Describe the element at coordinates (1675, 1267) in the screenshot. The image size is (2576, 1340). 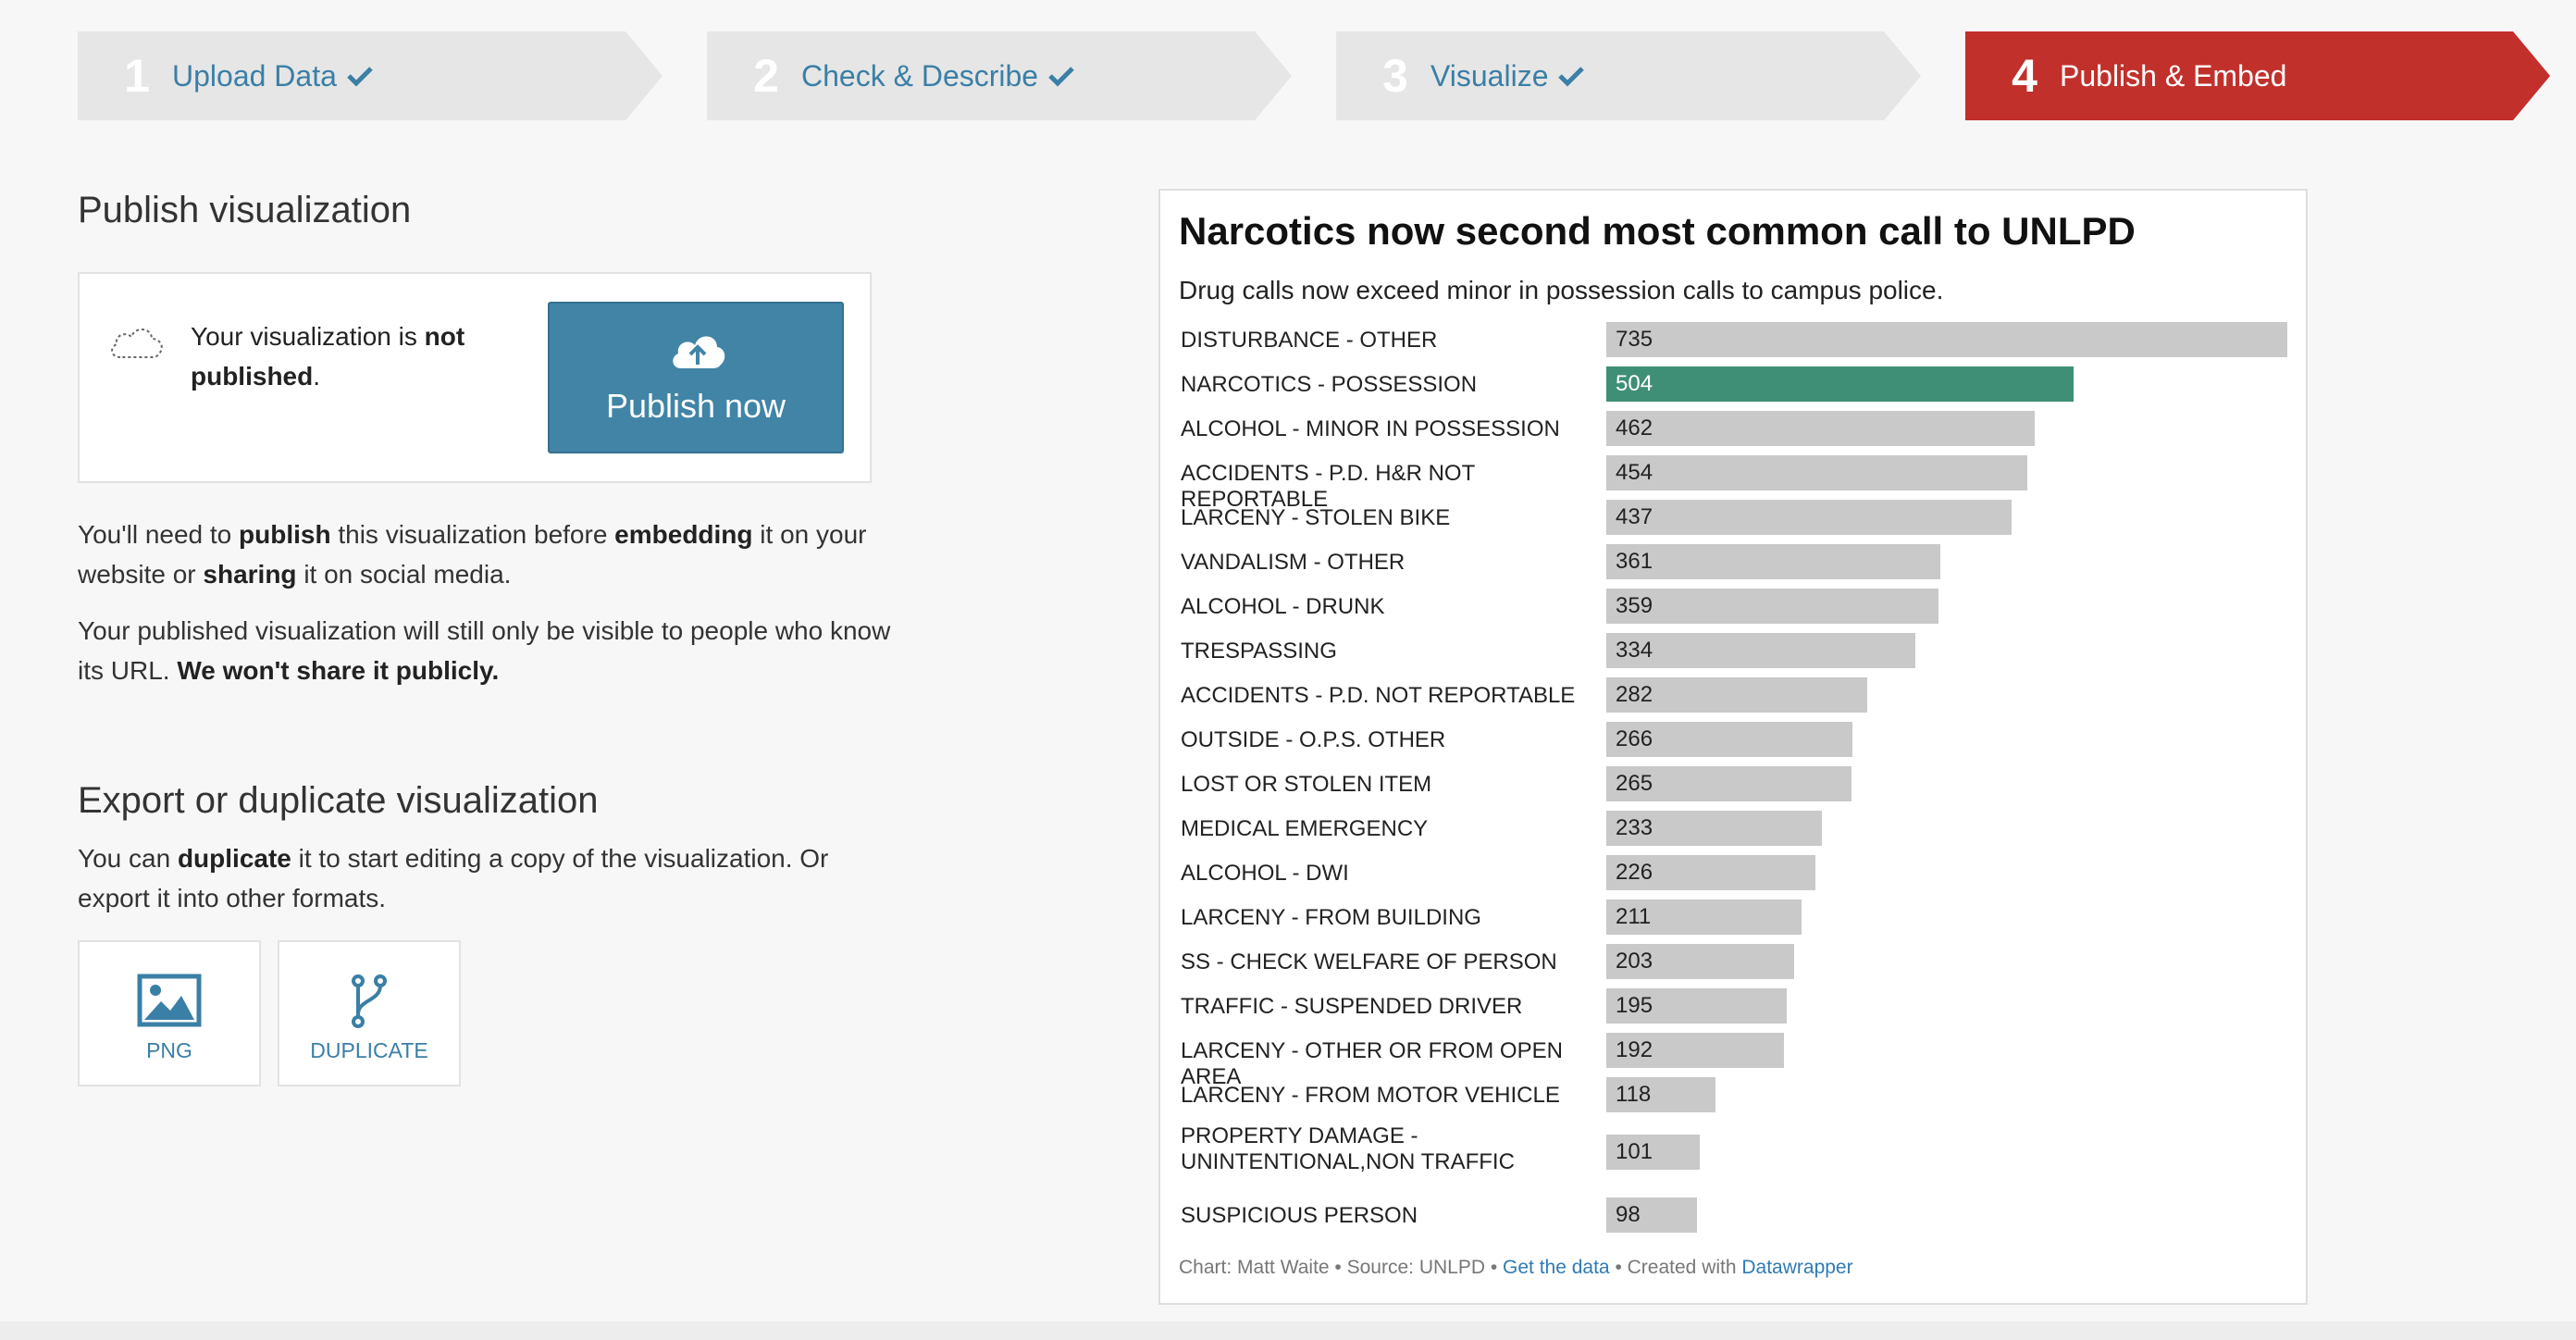
I see `chart-footer-mid: • Created with` at that location.